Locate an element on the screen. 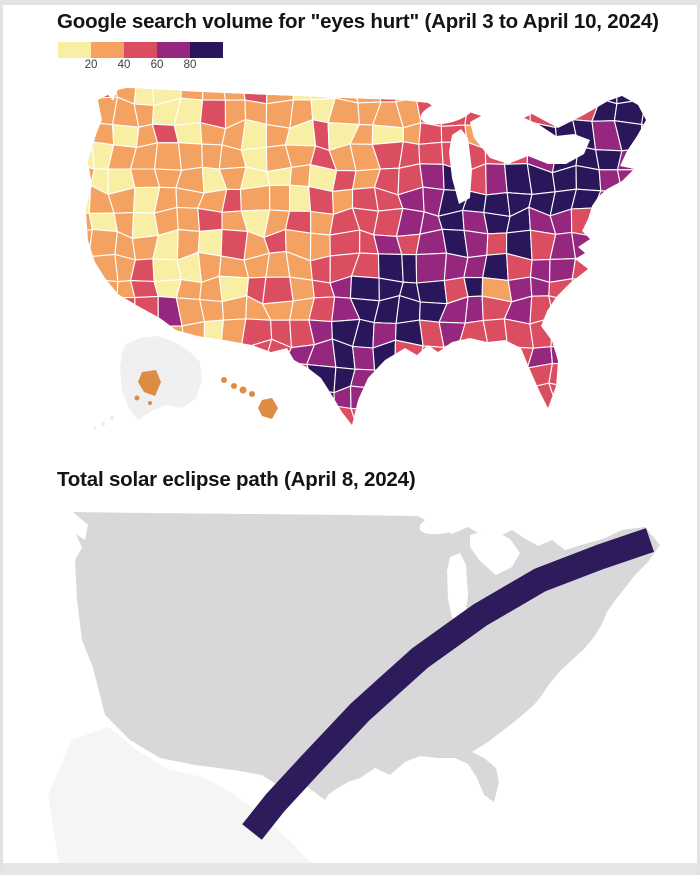 This screenshot has width=700, height=875. frame-bottom is located at coordinates (350, 869).